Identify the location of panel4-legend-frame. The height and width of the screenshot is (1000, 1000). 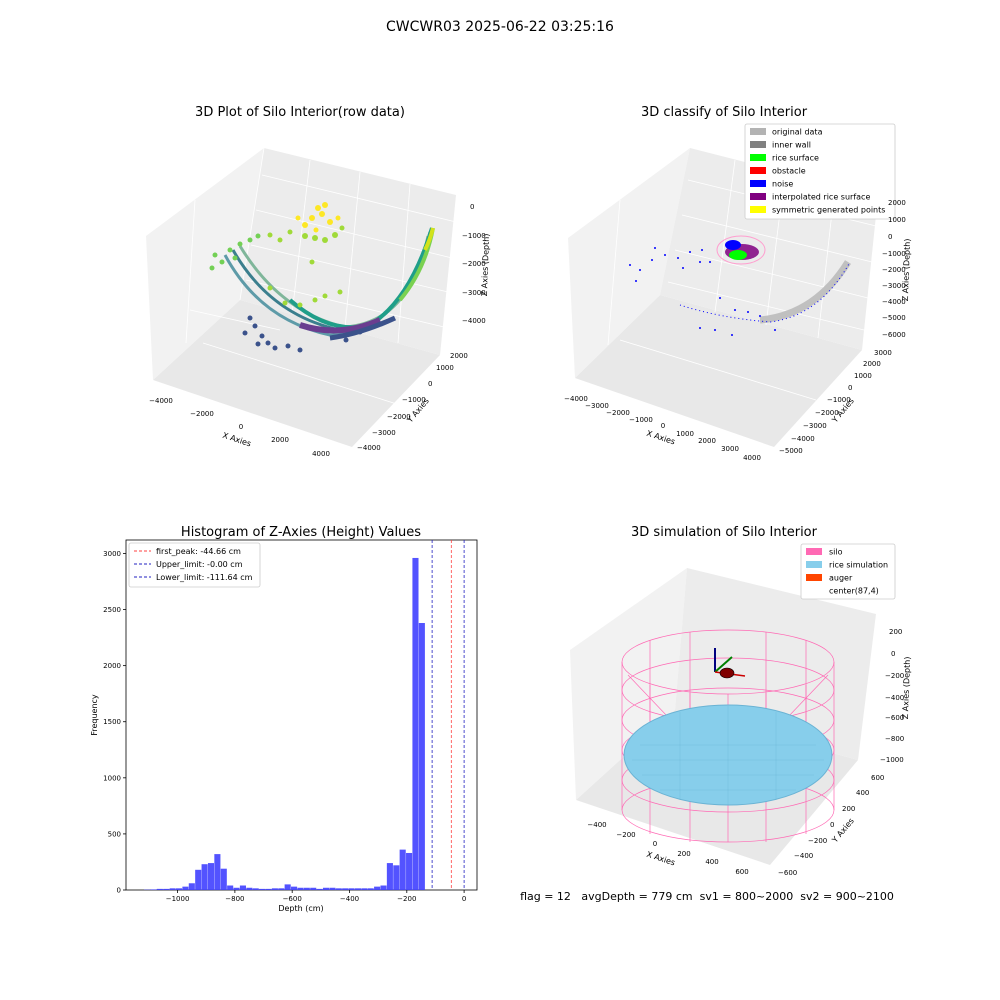
(848, 571).